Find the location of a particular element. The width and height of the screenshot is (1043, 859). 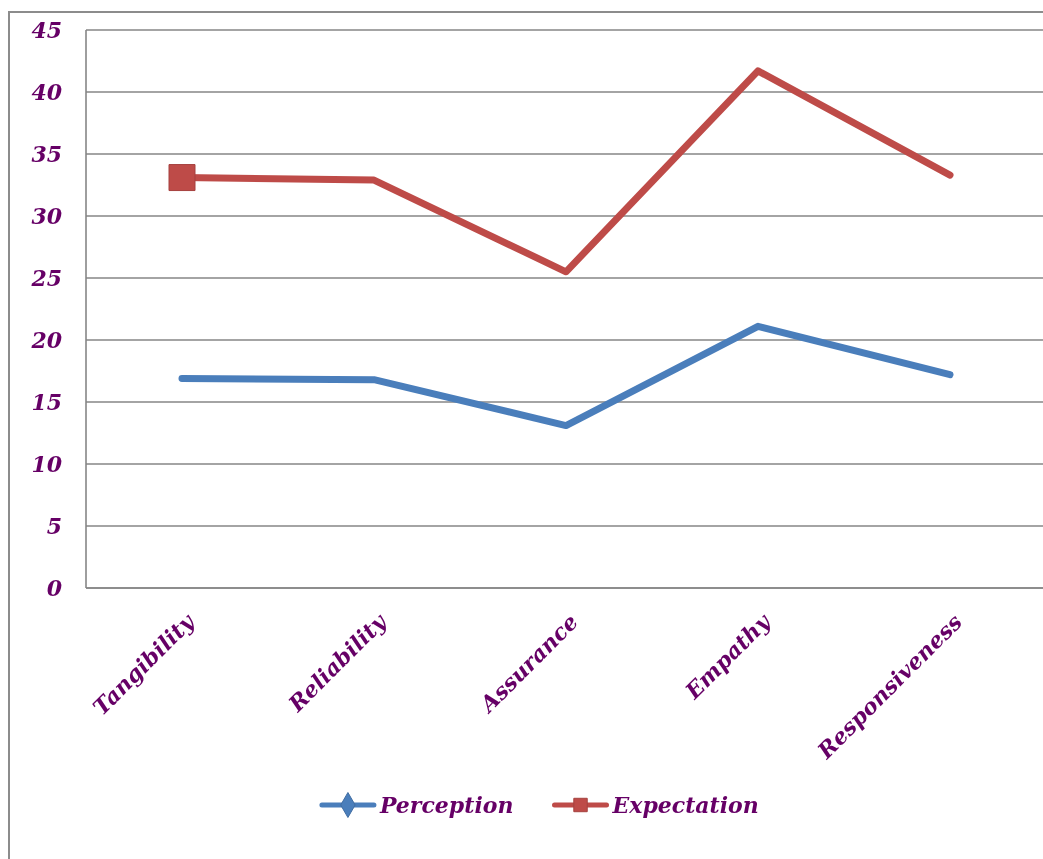

y-tick-label: 5 is located at coordinates (54, 525).